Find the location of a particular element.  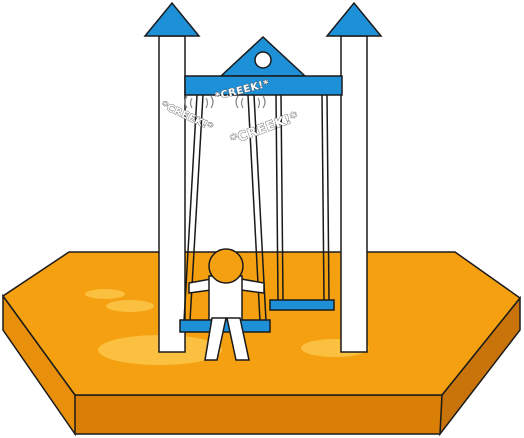

left-post is located at coordinates (172, 177).